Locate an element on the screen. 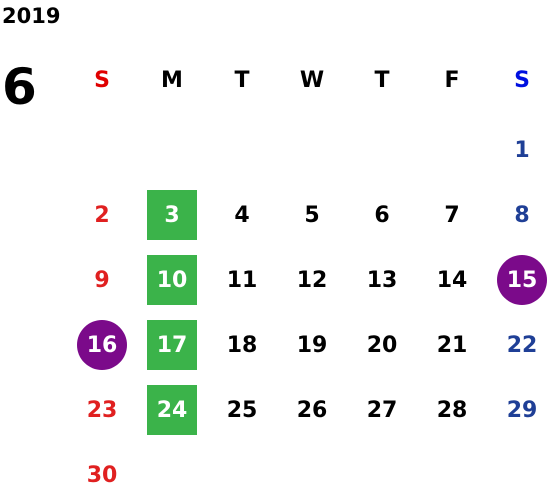  day-cell: 25 is located at coordinates (242, 410).